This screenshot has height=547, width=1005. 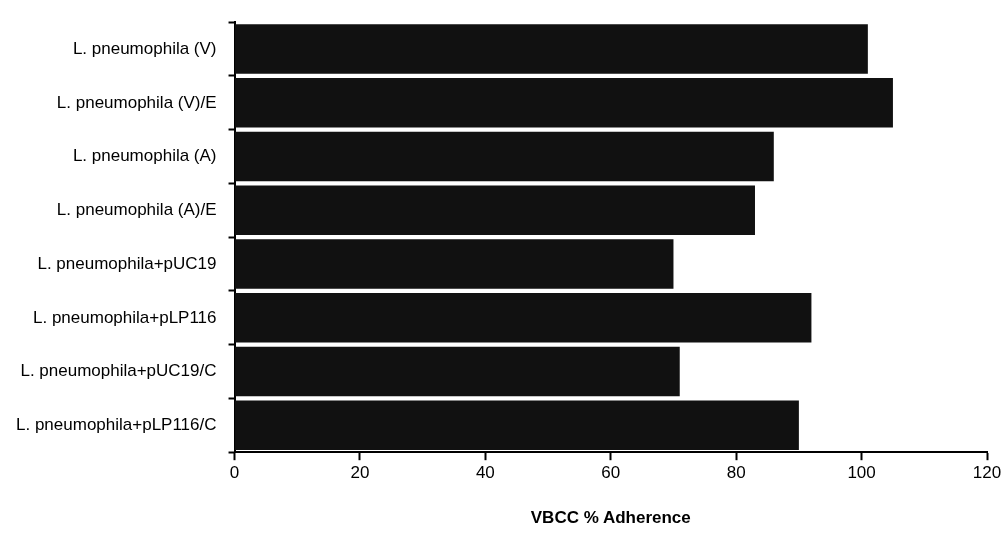 What do you see at coordinates (136, 102) in the screenshot?
I see `y-tick-label: L. pneumophila (V)/E` at bounding box center [136, 102].